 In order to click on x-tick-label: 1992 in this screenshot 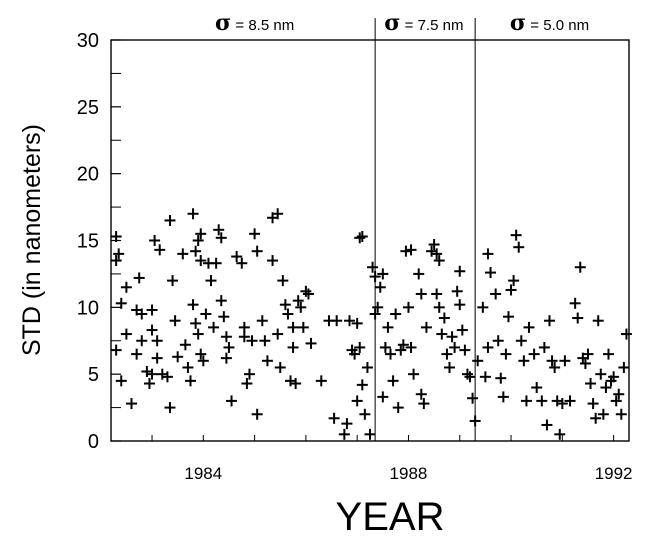, I will do `click(614, 473)`.